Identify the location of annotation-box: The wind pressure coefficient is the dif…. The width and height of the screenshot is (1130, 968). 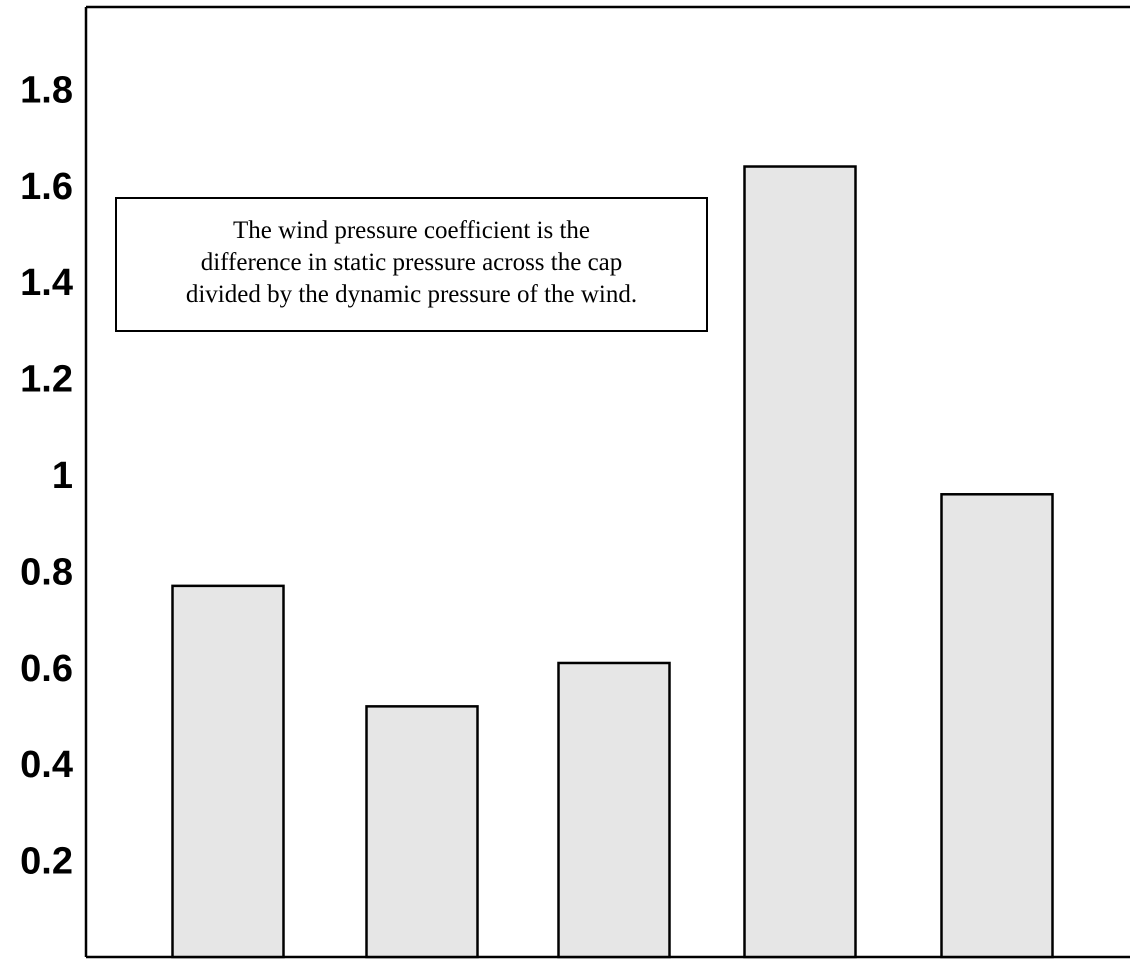
(411, 264).